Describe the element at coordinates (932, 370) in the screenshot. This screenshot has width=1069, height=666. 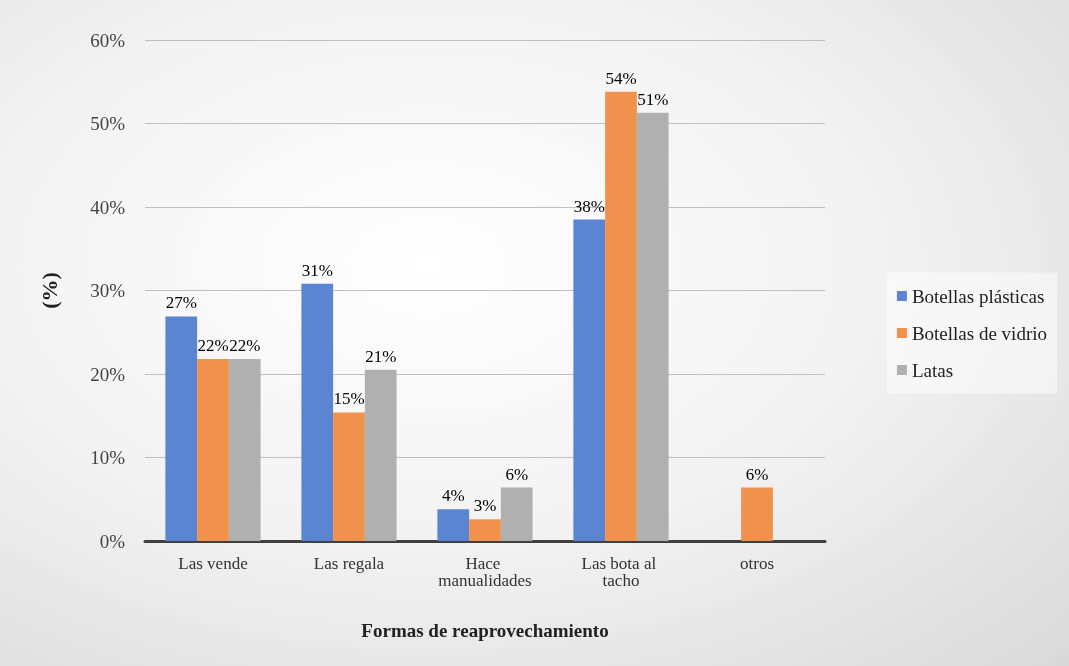
I see `legend-label: Latas` at that location.